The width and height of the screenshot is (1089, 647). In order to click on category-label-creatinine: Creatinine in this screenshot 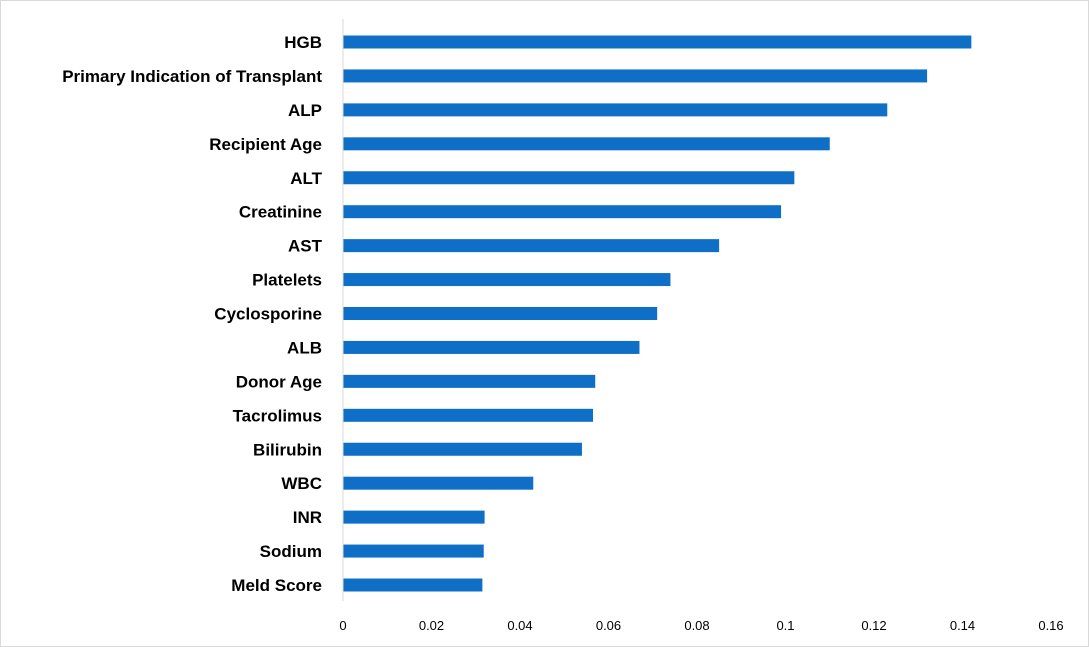, I will do `click(280, 212)`.